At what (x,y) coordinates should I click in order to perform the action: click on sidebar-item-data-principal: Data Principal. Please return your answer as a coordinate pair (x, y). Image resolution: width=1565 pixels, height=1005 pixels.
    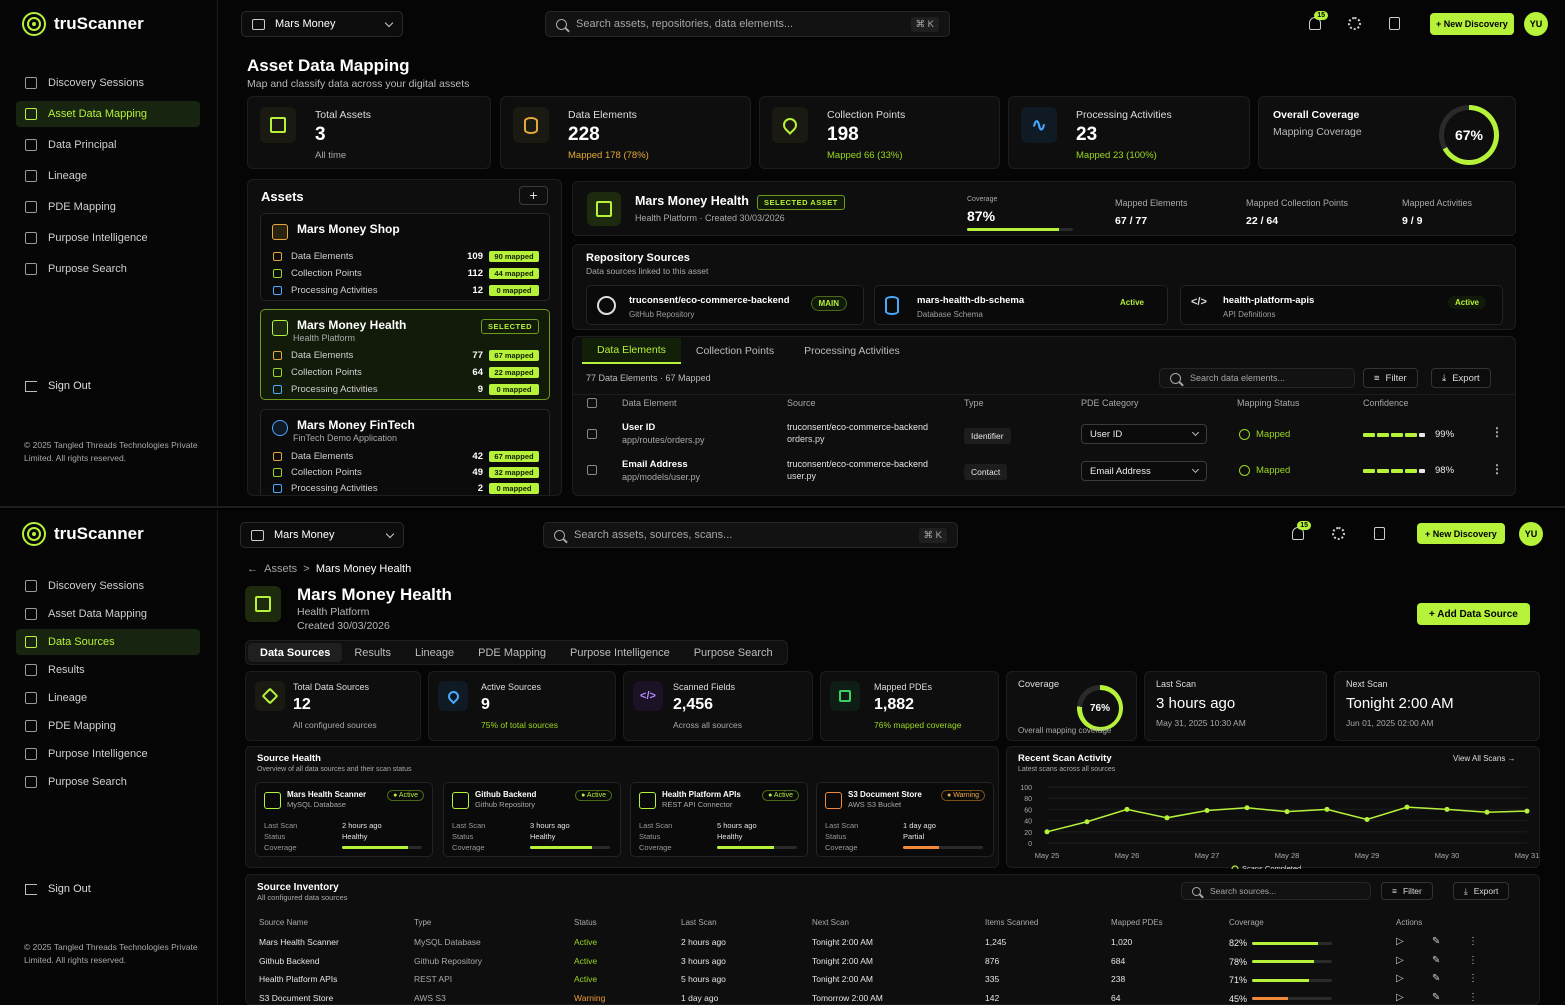
    Looking at the image, I should click on (108, 145).